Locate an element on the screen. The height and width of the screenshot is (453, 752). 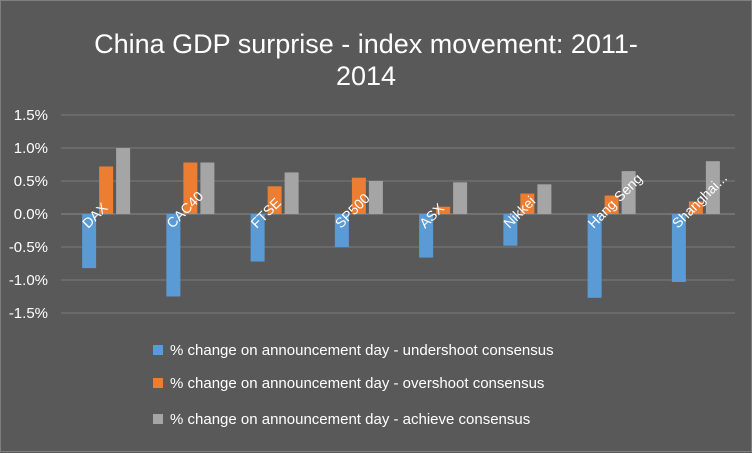
category-label: Hang Seng is located at coordinates (614, 200).